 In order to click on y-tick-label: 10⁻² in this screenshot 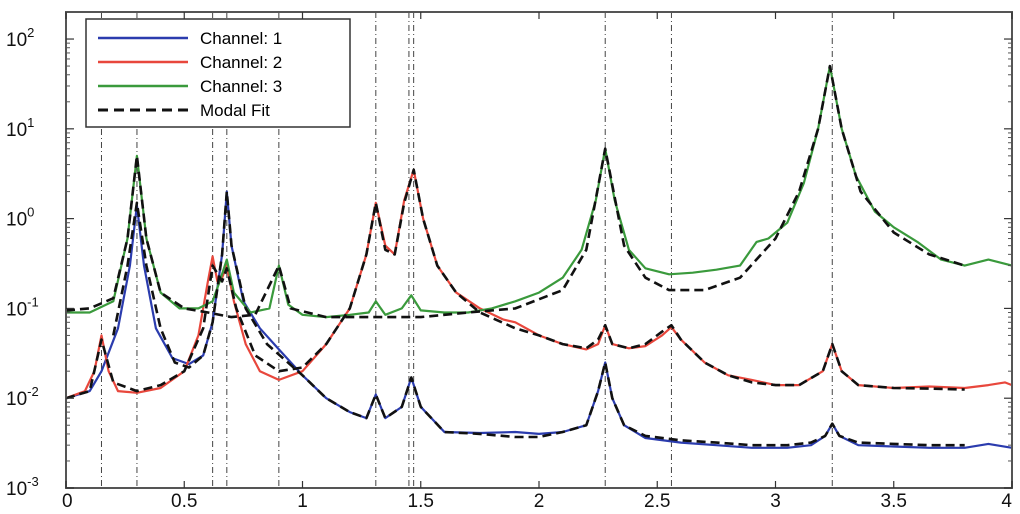, I will do `click(22, 397)`.